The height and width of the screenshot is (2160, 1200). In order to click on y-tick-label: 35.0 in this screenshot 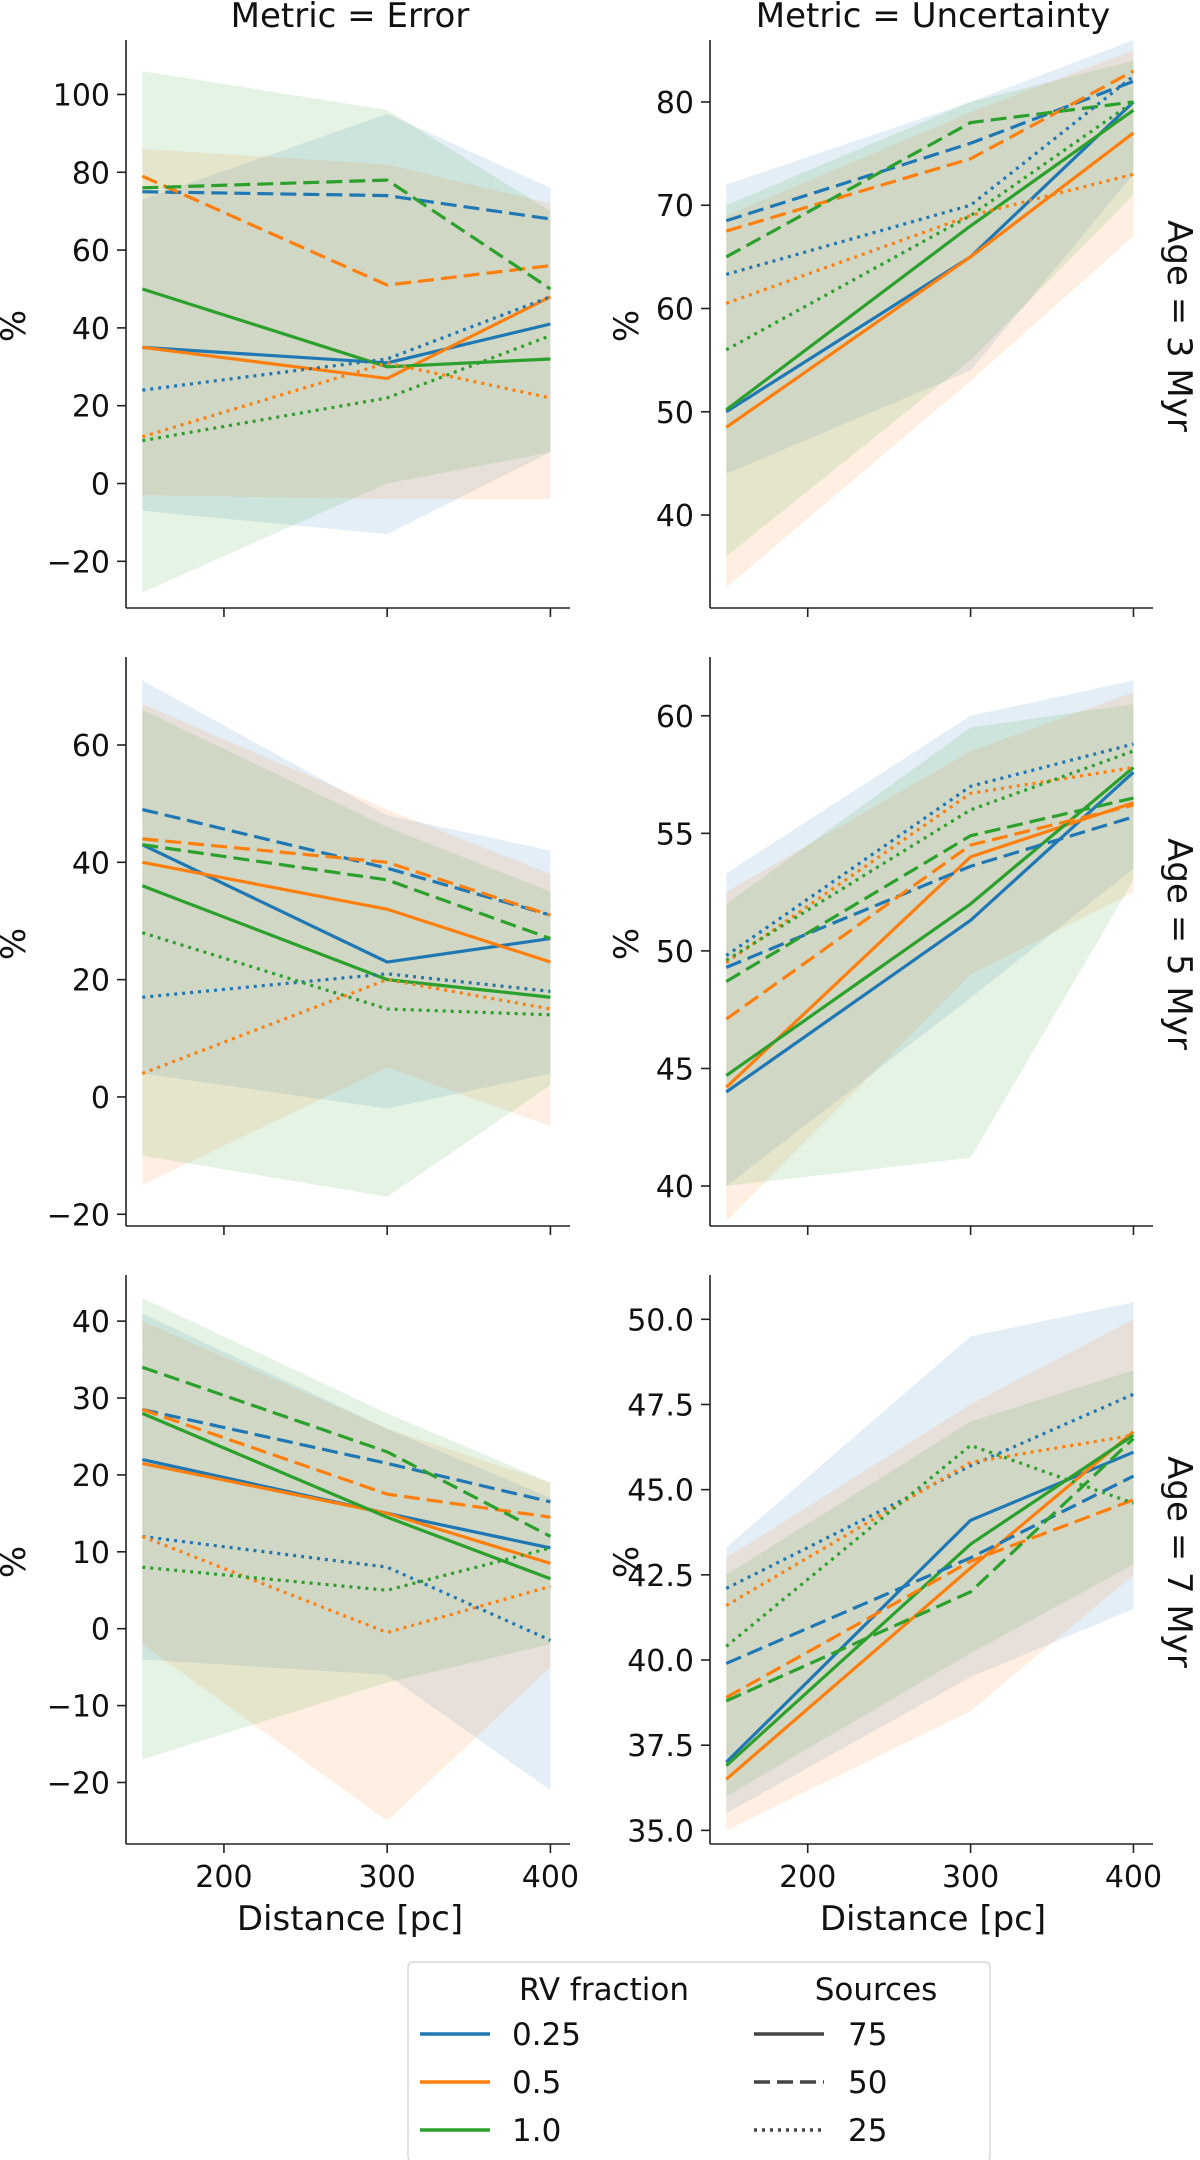, I will do `click(660, 1831)`.